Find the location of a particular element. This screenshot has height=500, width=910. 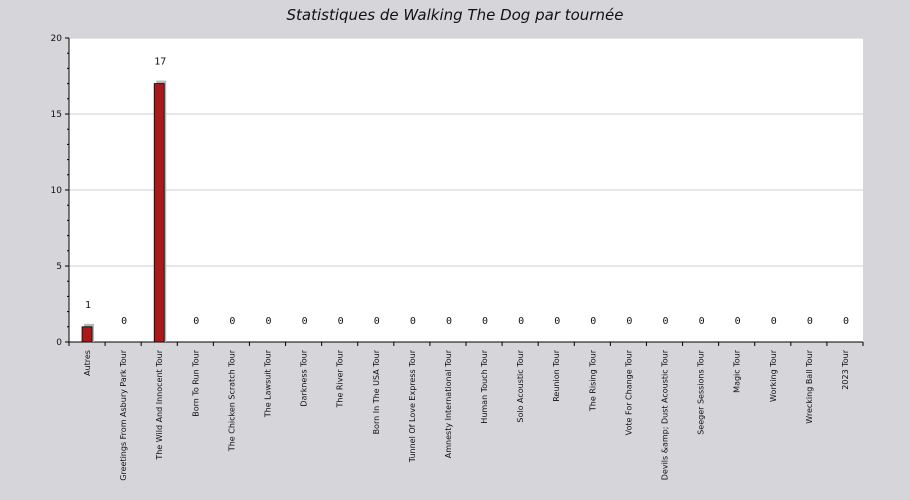

x-tick-label: Solo Acoustic Tour is located at coordinates (520, 385).